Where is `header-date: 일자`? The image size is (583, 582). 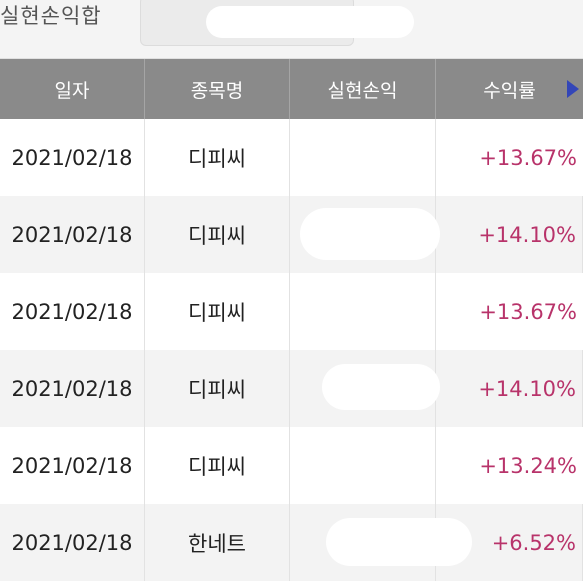 header-date: 일자 is located at coordinates (72, 89).